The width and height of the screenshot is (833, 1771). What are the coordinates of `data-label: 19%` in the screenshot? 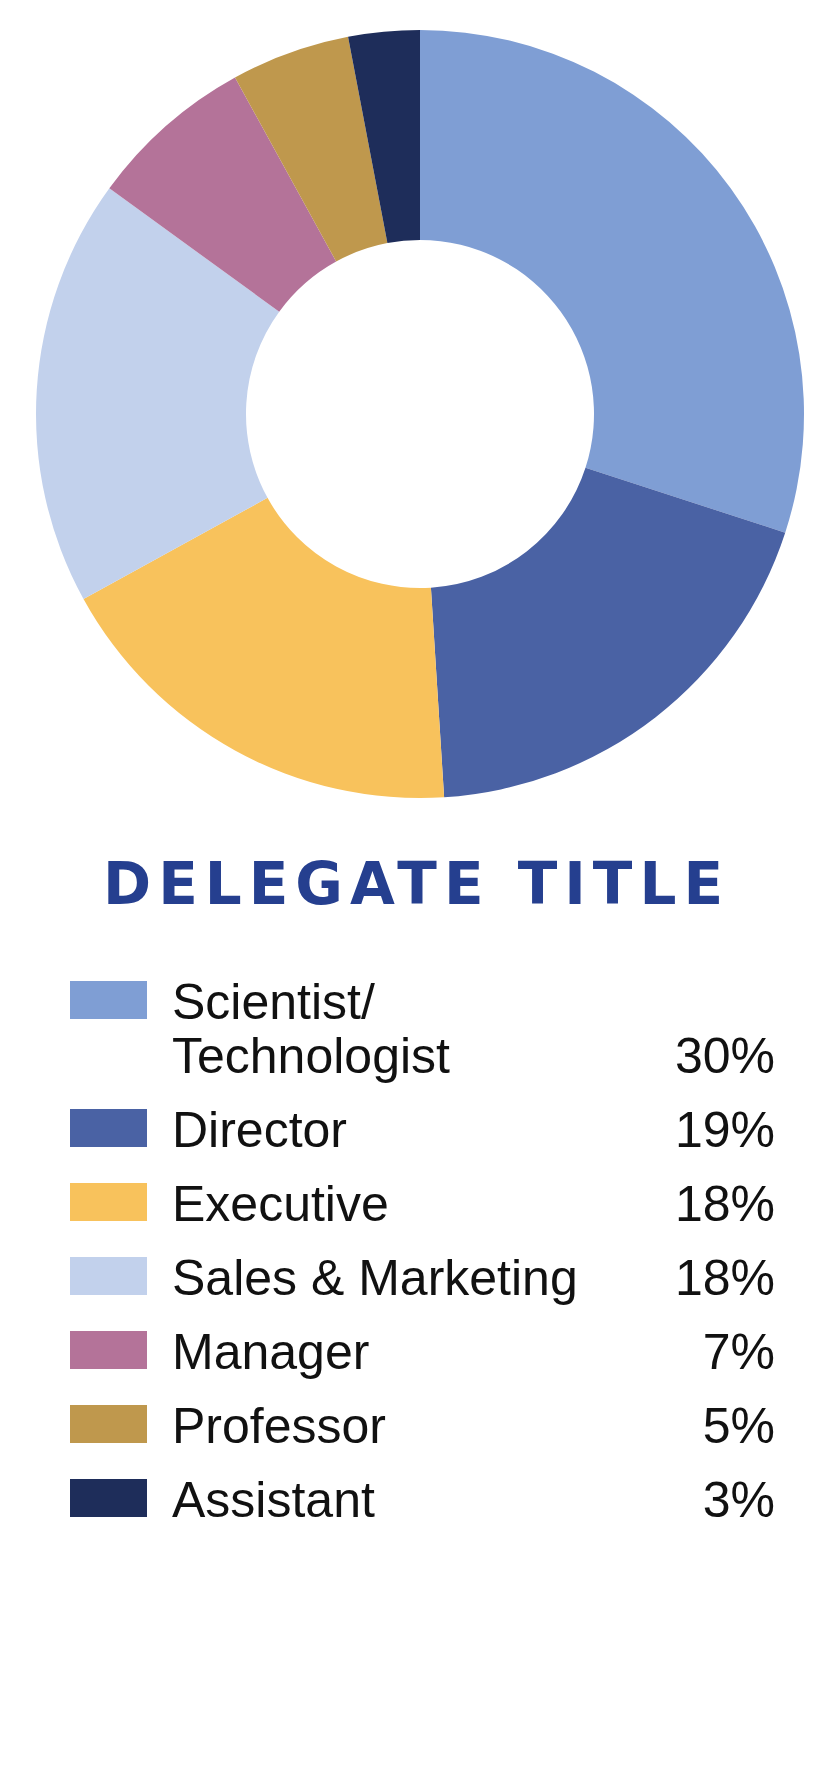 It's located at (724, 1130).